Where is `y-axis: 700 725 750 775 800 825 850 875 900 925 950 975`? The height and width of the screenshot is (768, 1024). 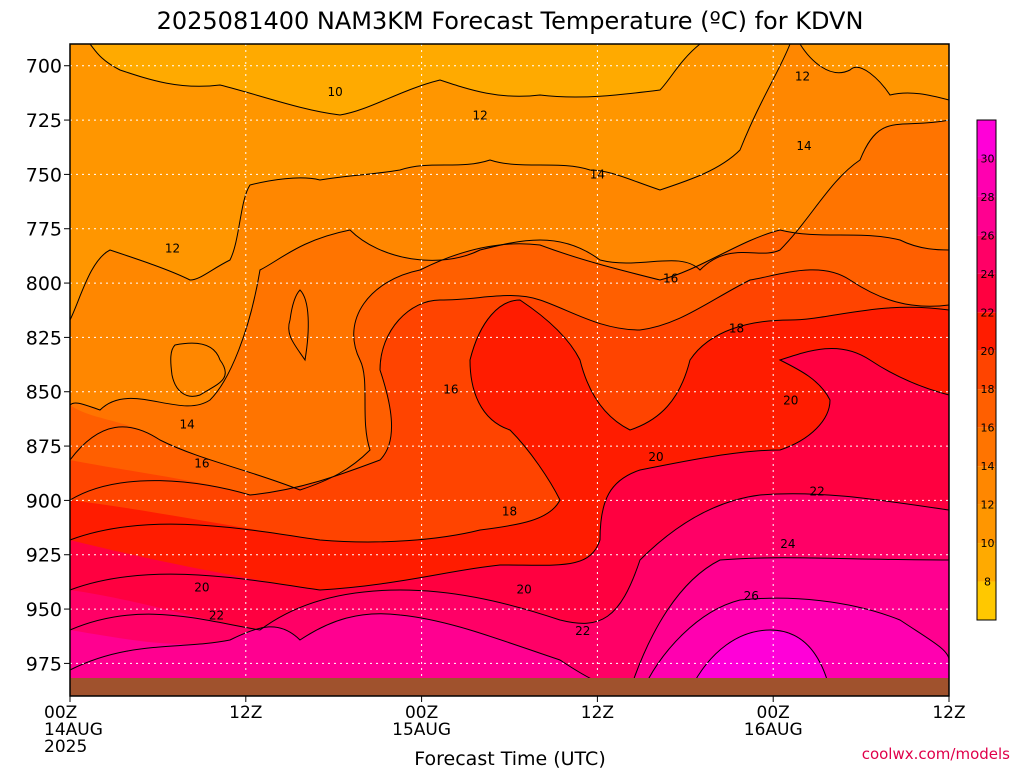 y-axis: 700 725 750 775 800 825 850 875 900 925 950 975 is located at coordinates (48, 365).